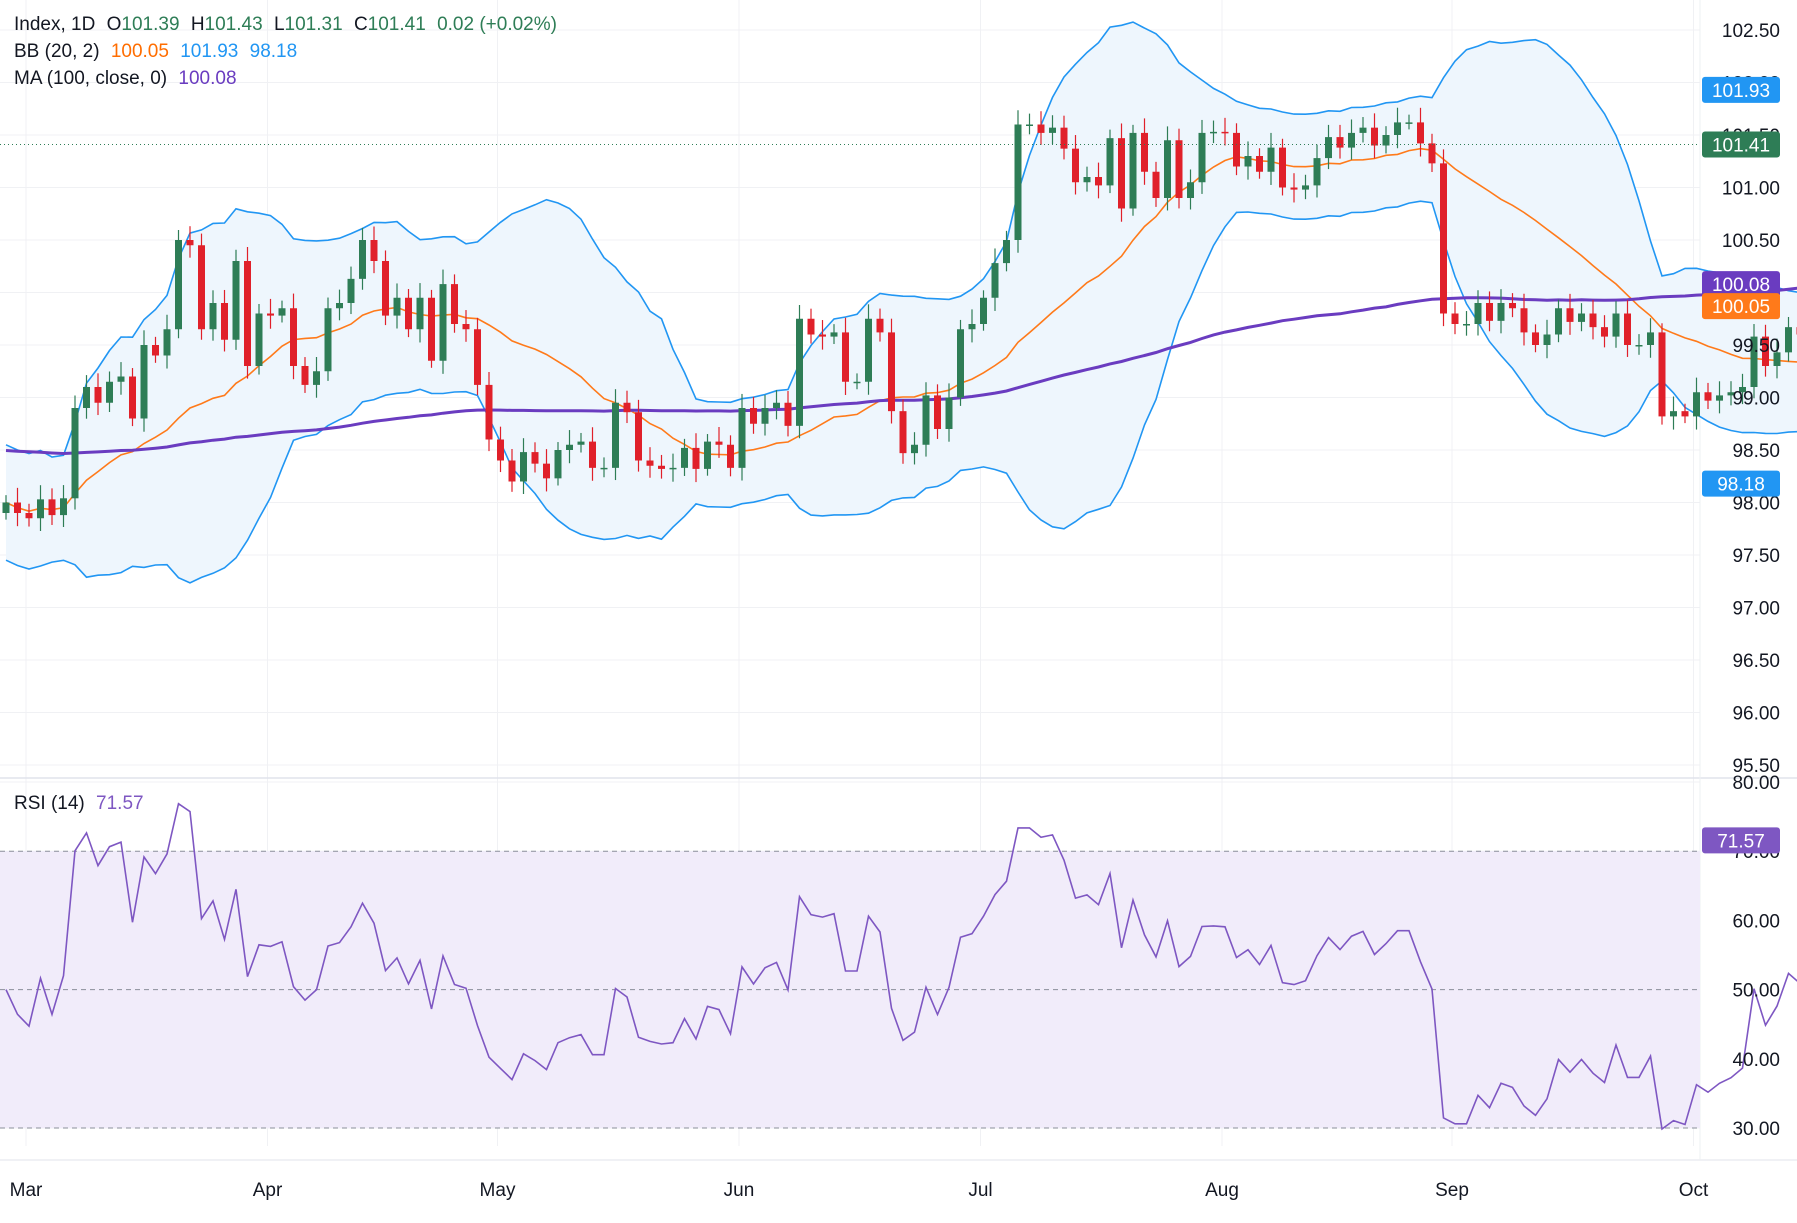 The image size is (1797, 1223). What do you see at coordinates (739, 1190) in the screenshot?
I see `time-tick-label: Jun` at bounding box center [739, 1190].